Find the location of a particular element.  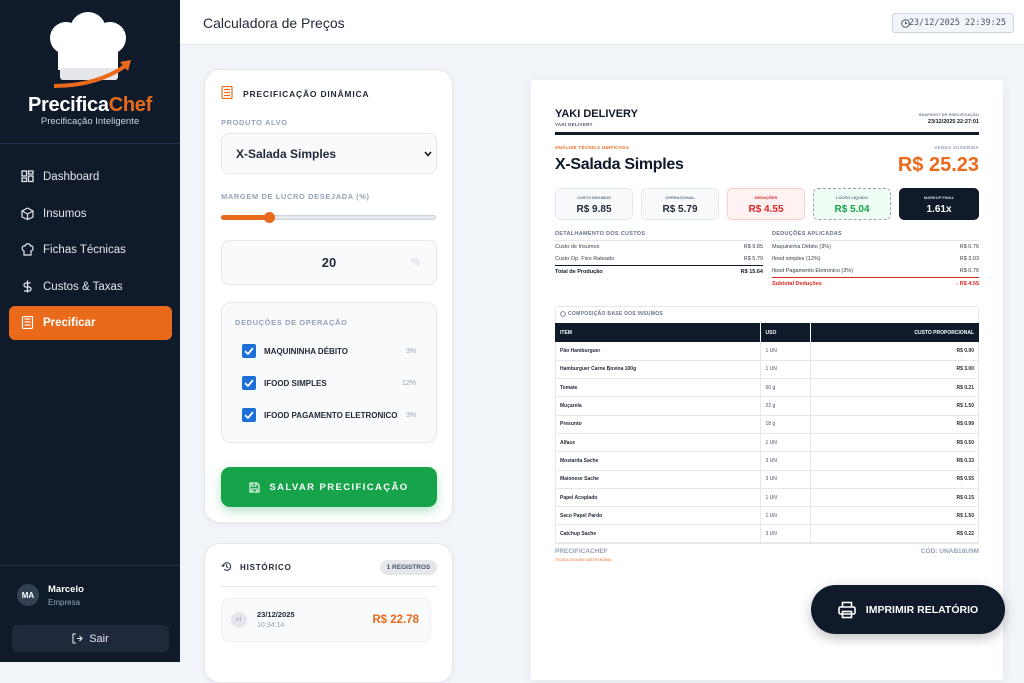

divider is located at coordinates (329, 586).